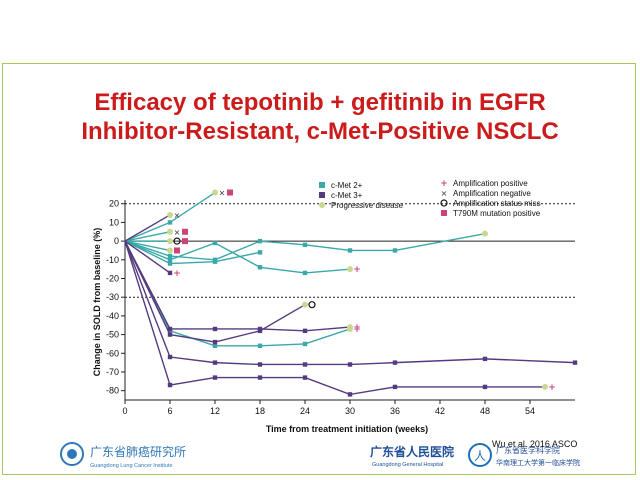 This screenshot has width=640, height=480. I want to click on x-tick-label: 12, so click(215, 411).